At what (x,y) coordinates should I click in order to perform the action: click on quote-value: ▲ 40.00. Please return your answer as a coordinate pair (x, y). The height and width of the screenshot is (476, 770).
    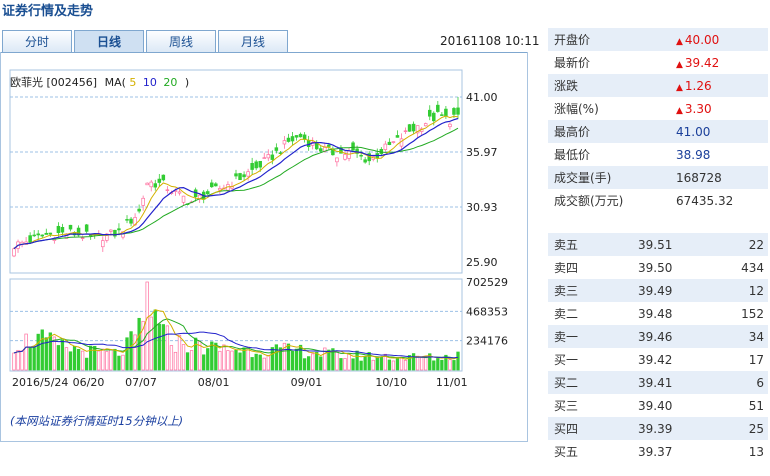
    Looking at the image, I should click on (719, 39).